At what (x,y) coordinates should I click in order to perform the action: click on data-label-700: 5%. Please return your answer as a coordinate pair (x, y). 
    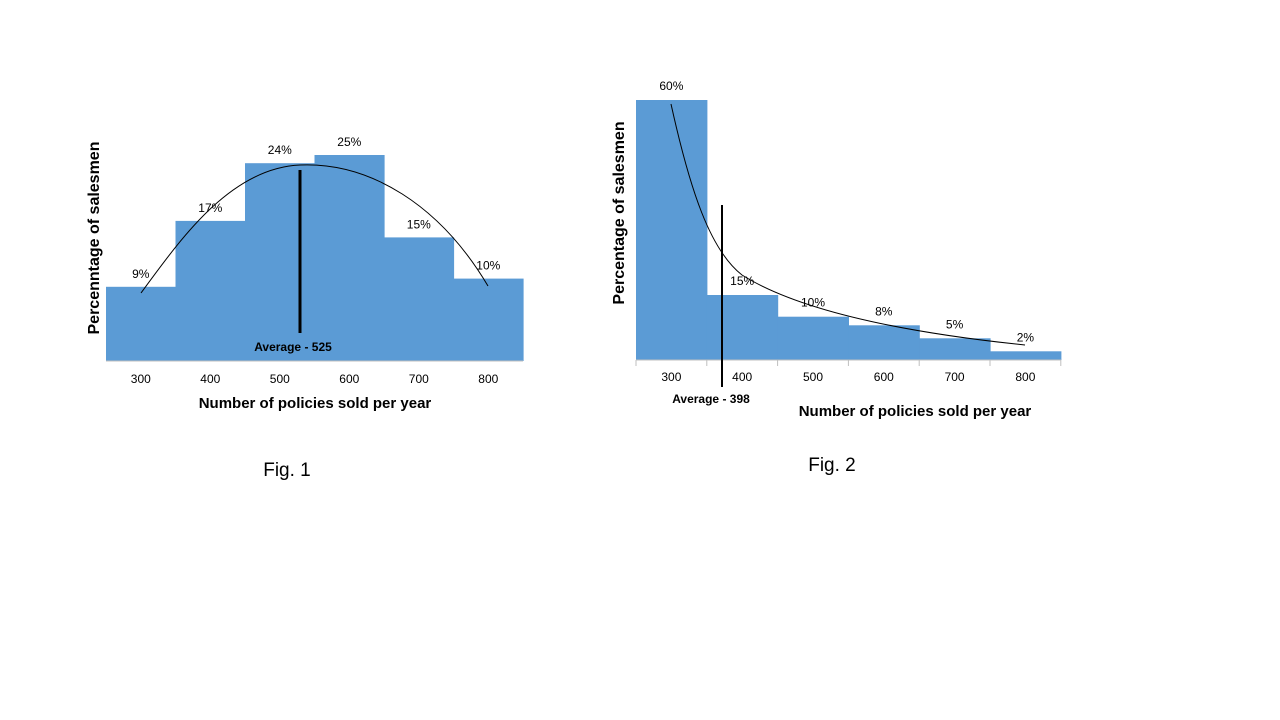
    Looking at the image, I should click on (955, 324).